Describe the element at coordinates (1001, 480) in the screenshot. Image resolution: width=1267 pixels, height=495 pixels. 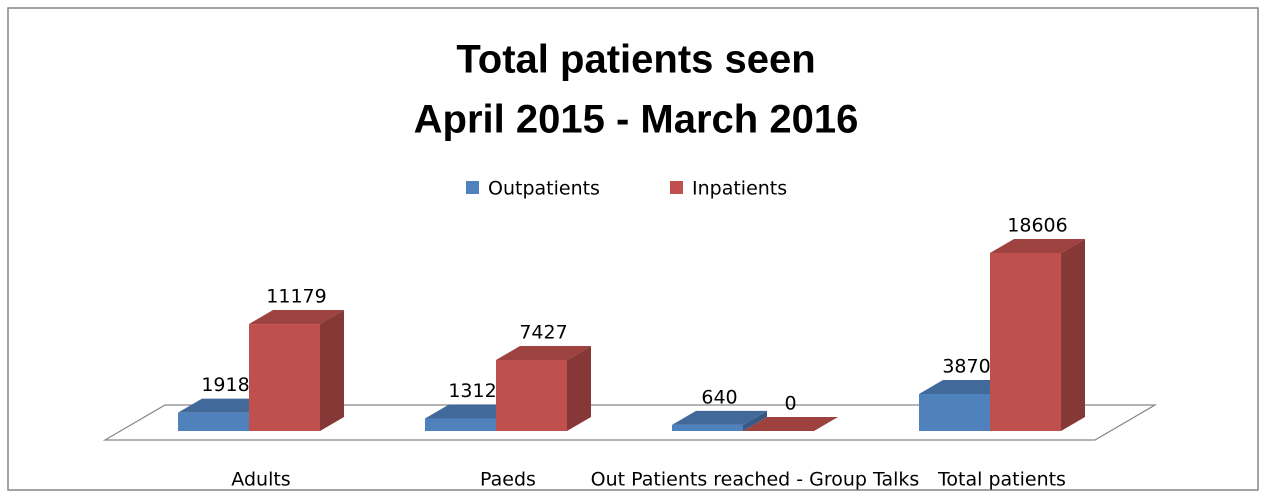
I see `x-tick-label: Total patients` at that location.